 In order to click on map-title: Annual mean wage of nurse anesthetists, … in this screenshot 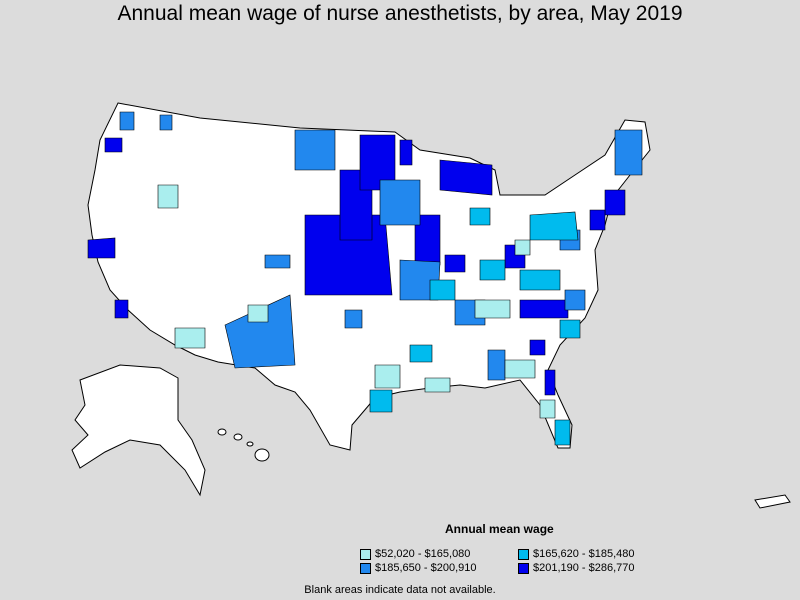, I will do `click(400, 13)`.